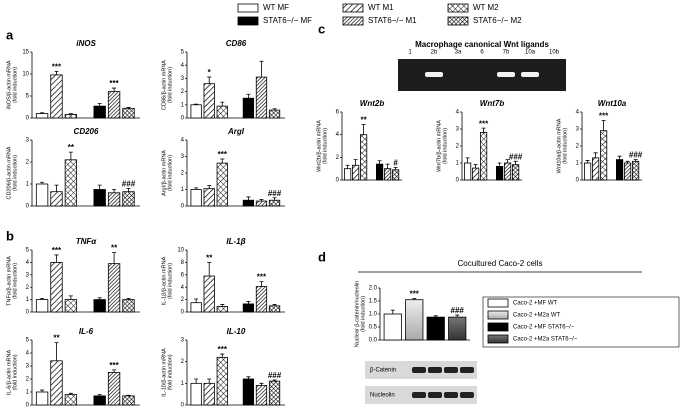 The image size is (685, 419). What do you see at coordinates (373, 315) in the screenshot?
I see `y-tick-label: 1.0` at bounding box center [373, 315].